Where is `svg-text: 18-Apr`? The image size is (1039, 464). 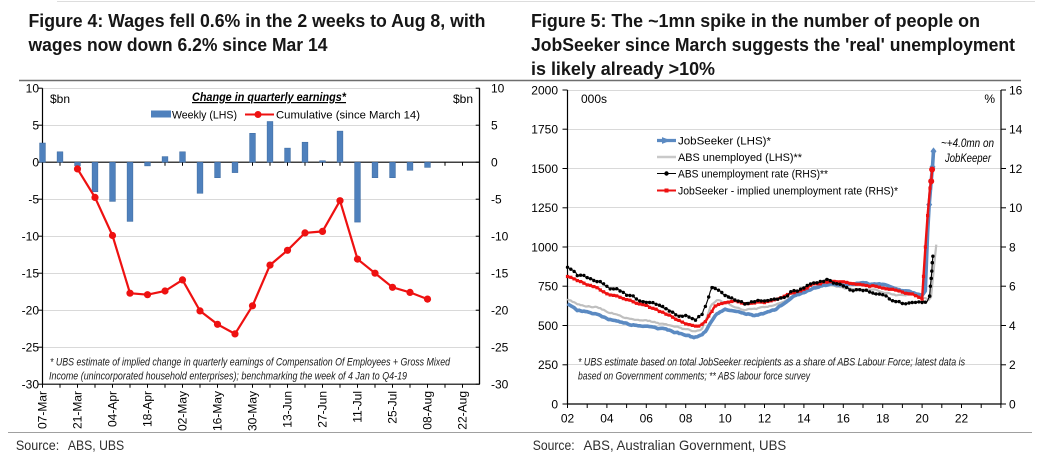
svg-text: 18-Apr is located at coordinates (148, 409).